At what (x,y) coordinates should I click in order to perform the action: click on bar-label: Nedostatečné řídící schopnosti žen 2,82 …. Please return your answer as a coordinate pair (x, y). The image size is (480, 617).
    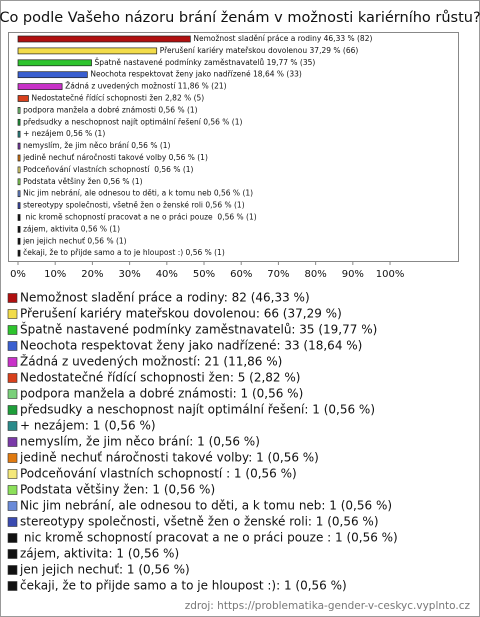
    Looking at the image, I should click on (117, 98).